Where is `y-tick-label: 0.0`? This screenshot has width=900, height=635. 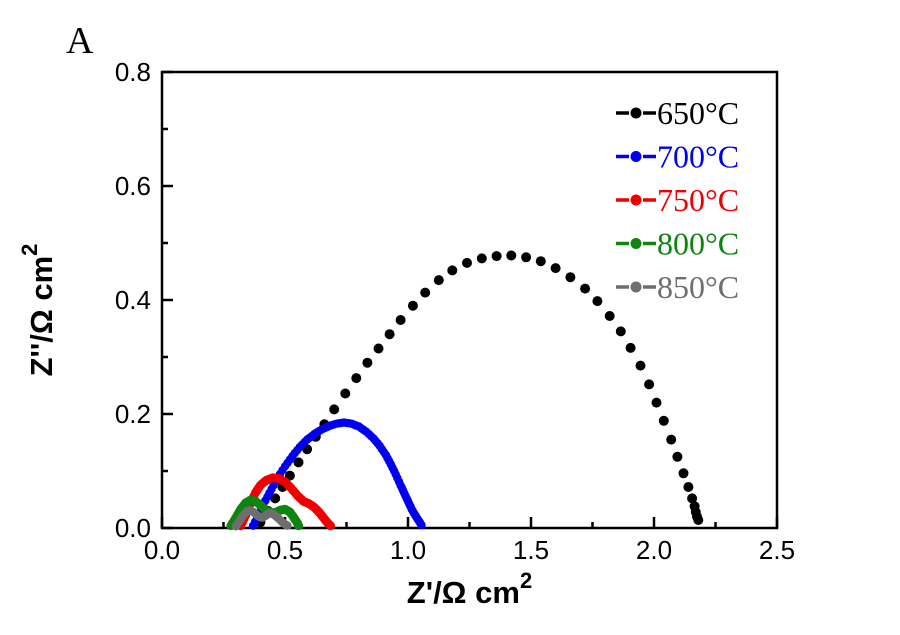
y-tick-label: 0.0 is located at coordinates (133, 528).